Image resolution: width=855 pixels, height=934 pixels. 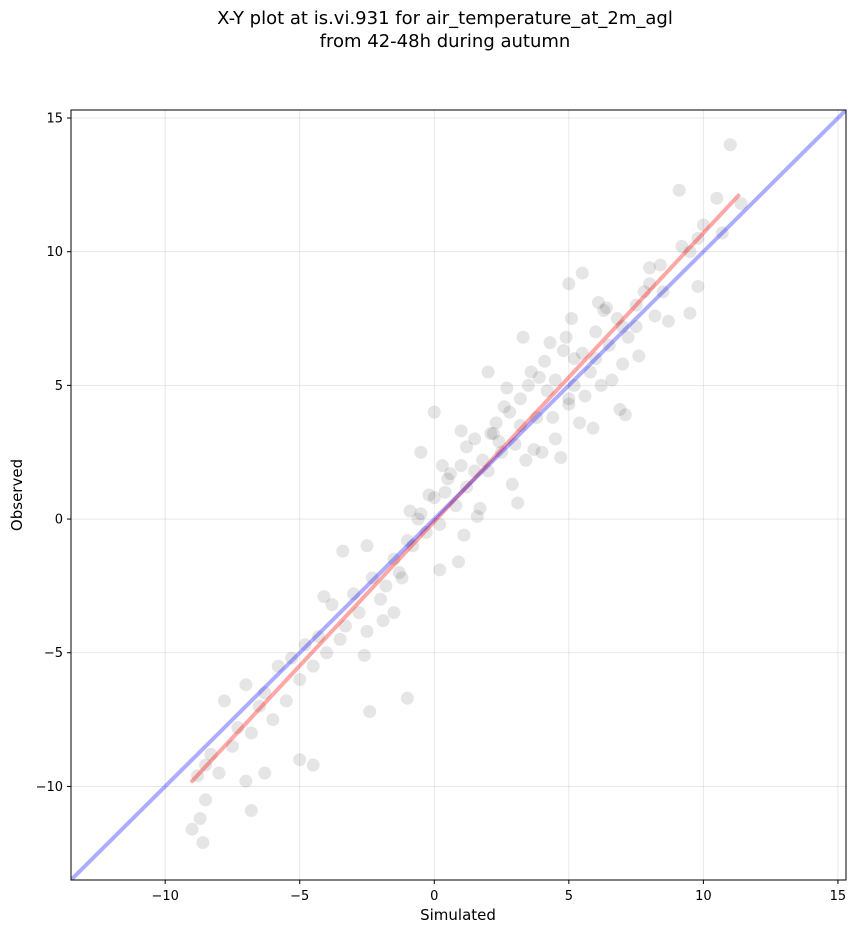 What do you see at coordinates (54, 252) in the screenshot?
I see `y-tick-label: 10` at bounding box center [54, 252].